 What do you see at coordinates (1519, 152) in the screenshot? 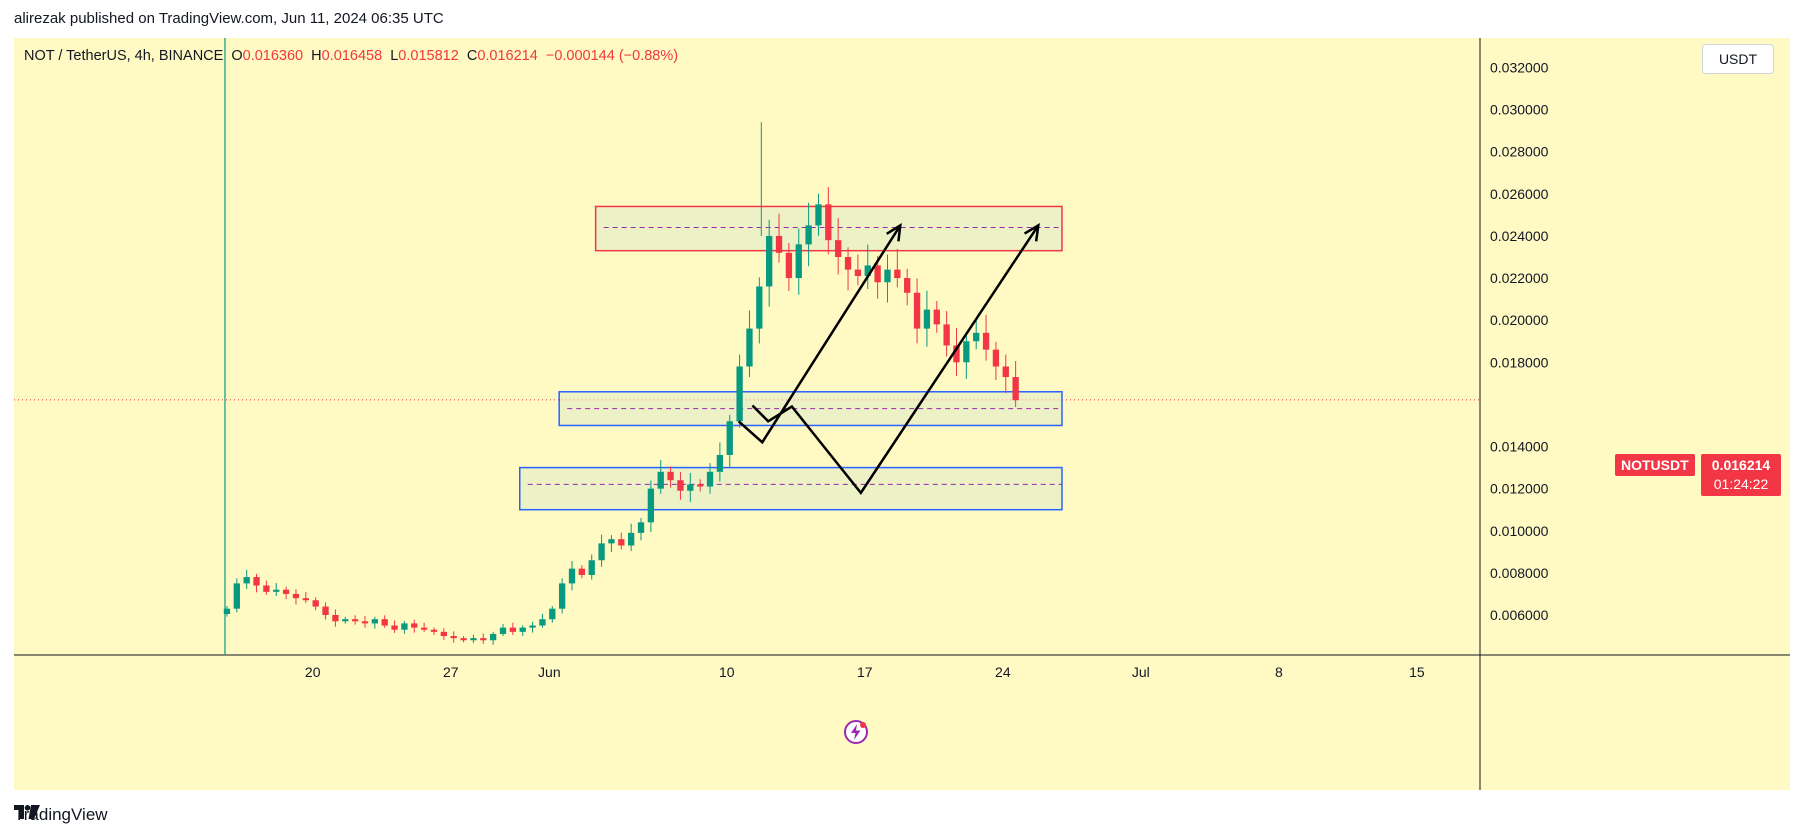
I see `price-tick-label: 0.028000` at bounding box center [1519, 152].